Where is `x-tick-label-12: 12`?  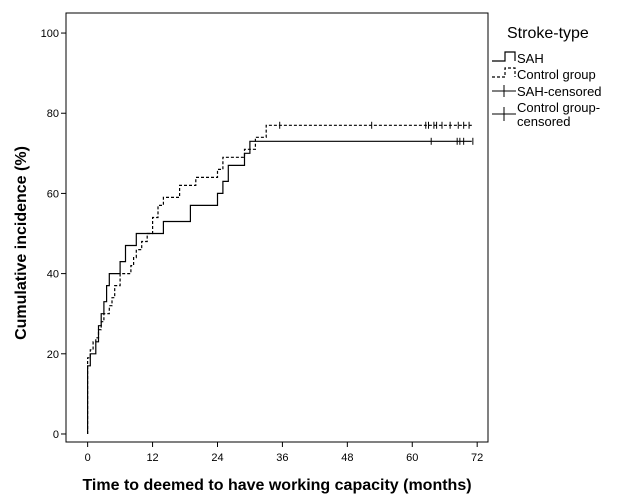
x-tick-label-12: 12 is located at coordinates (152, 458).